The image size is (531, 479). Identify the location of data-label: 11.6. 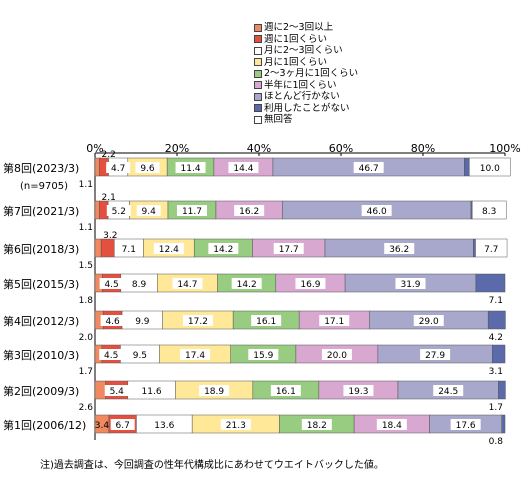
(152, 392).